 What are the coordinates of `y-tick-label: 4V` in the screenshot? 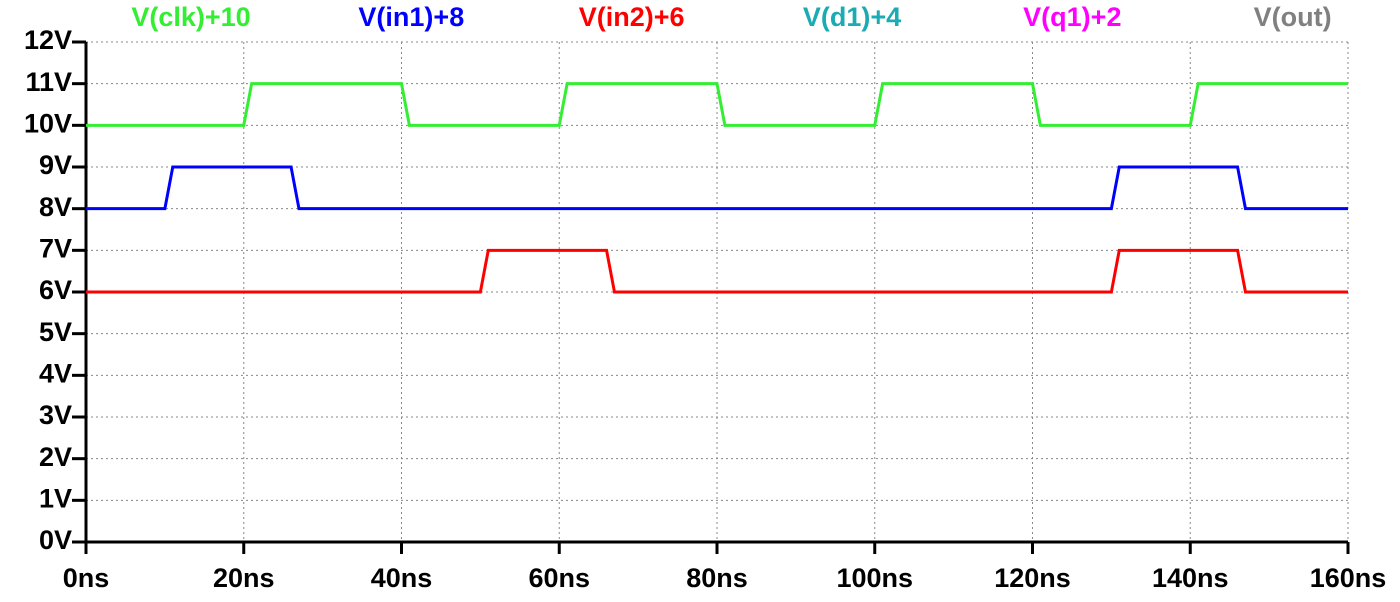 It's located at (55, 373).